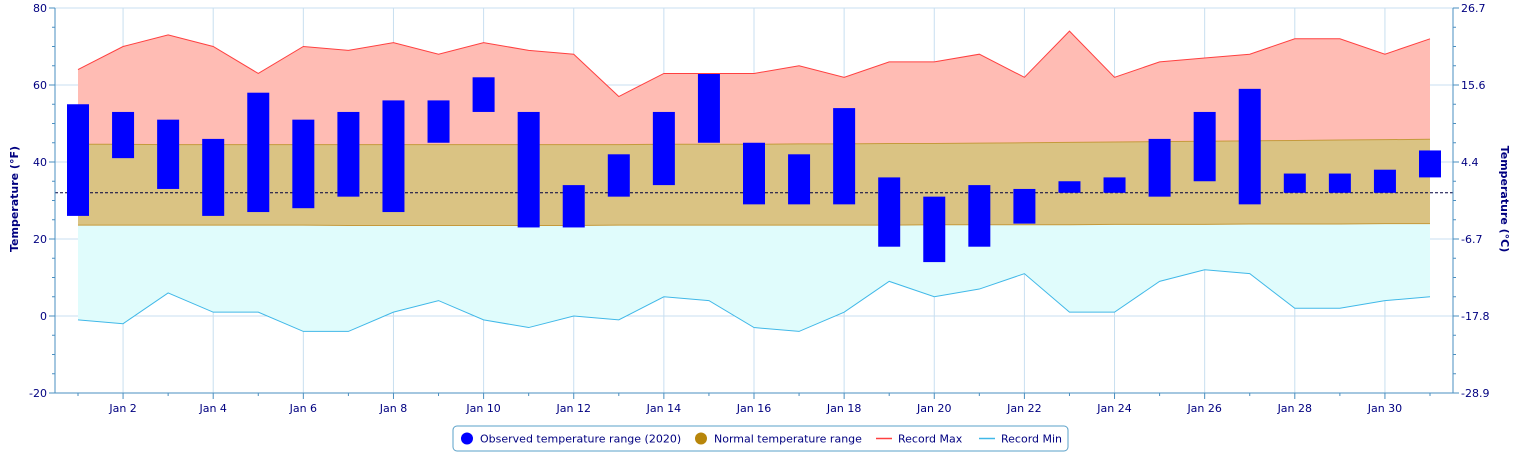 The image size is (1517, 456). I want to click on legend-item-record-max: Record Max, so click(919, 439).